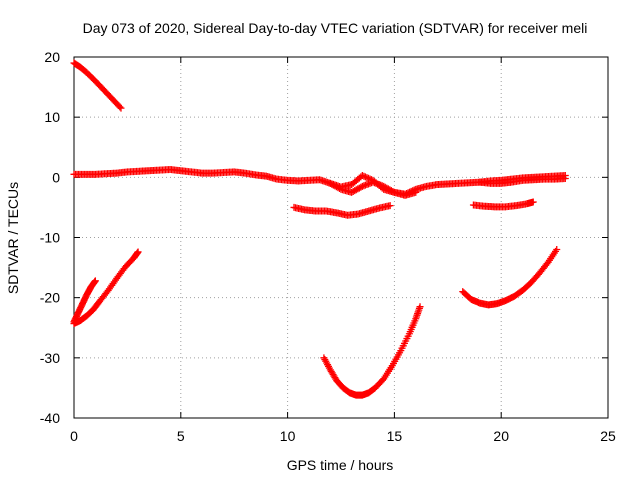  Describe the element at coordinates (395, 436) in the screenshot. I see `x-tick-label: 15` at that location.